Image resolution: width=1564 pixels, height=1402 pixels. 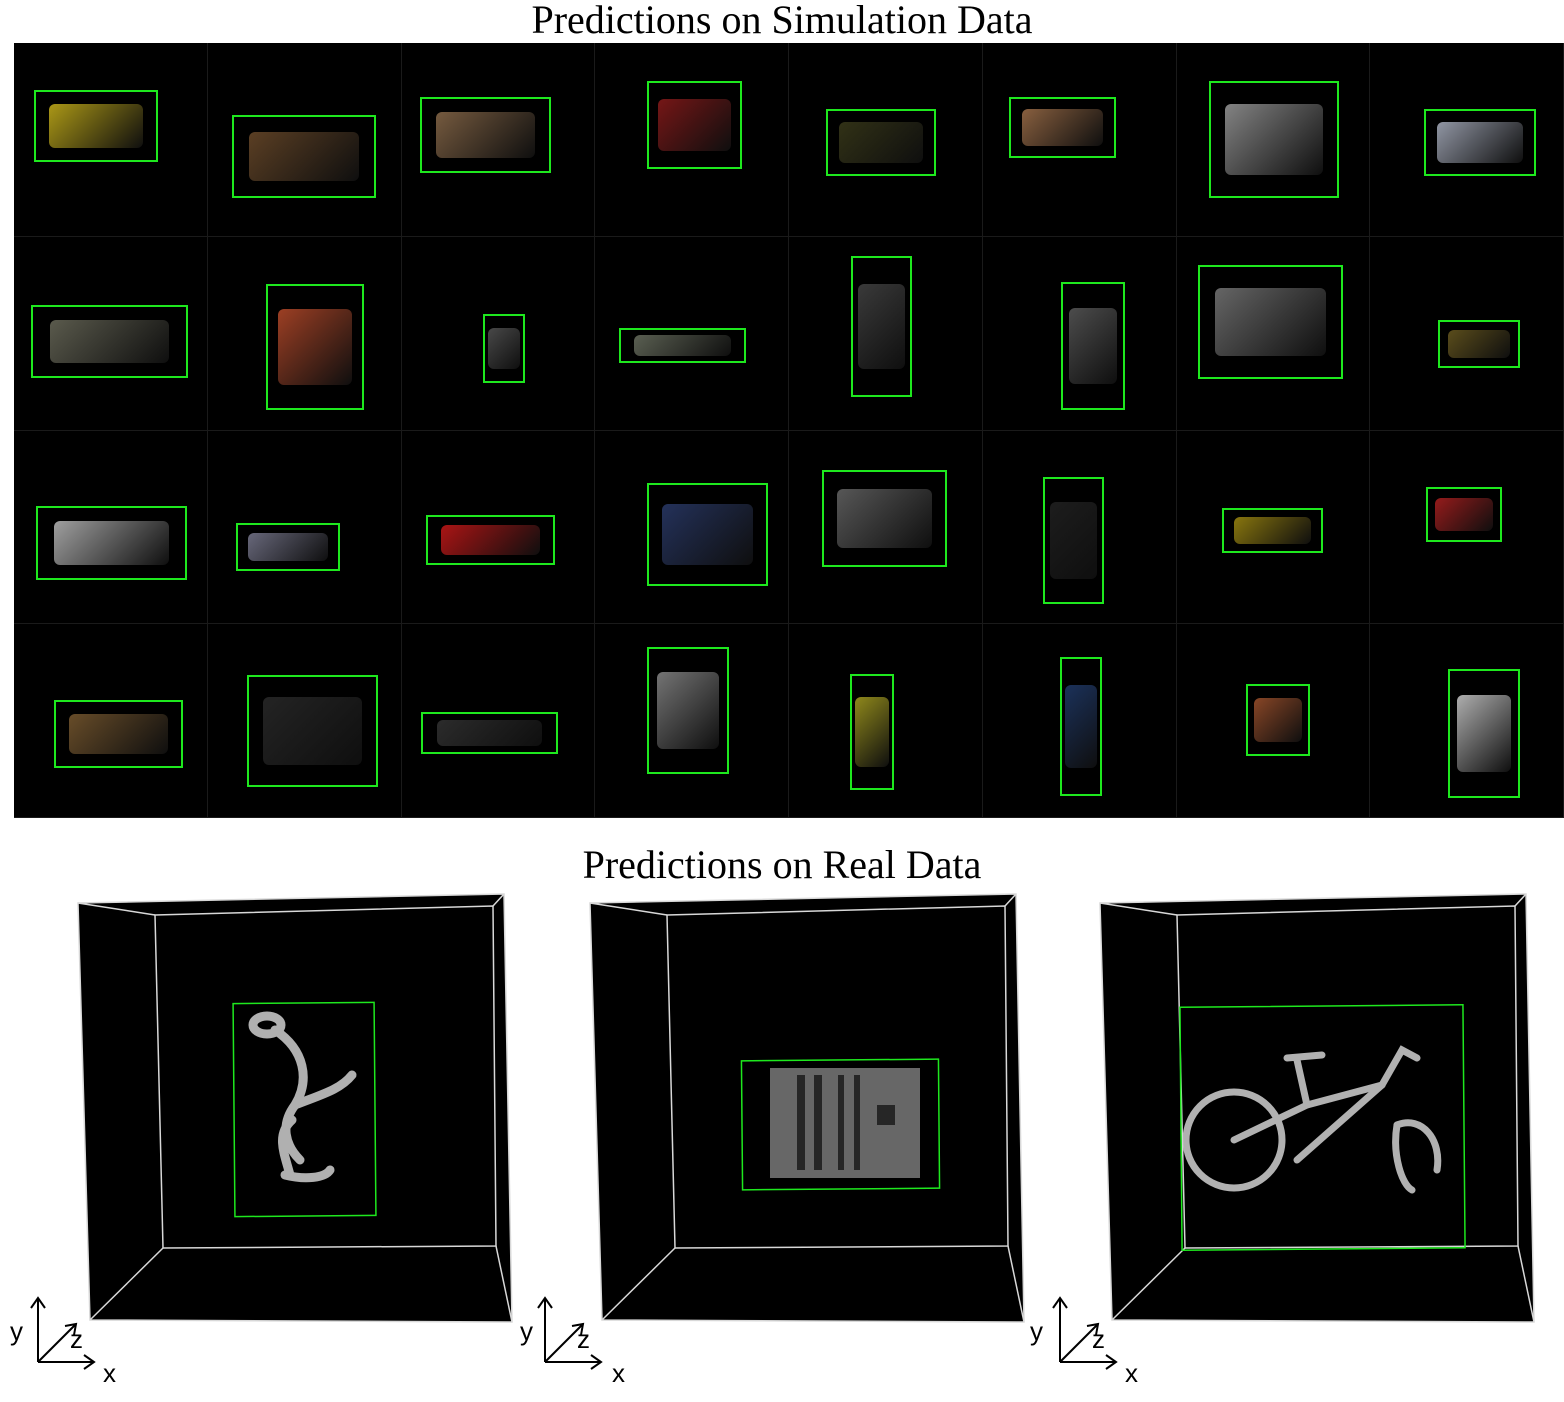 What do you see at coordinates (295, 1110) in the screenshot?
I see `real-panel-statue` at bounding box center [295, 1110].